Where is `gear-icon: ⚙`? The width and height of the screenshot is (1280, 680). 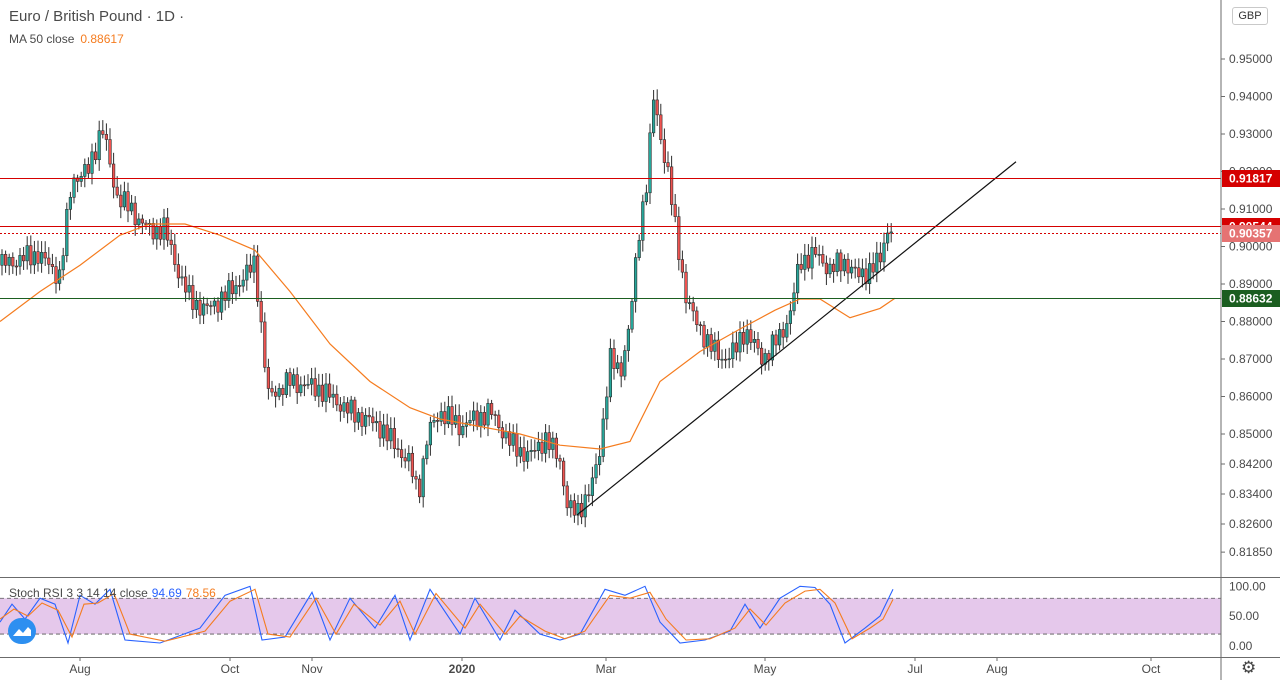 gear-icon: ⚙ is located at coordinates (1249, 667).